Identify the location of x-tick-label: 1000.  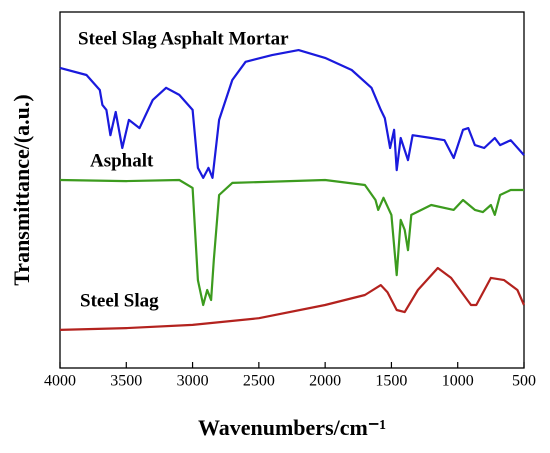
(458, 381).